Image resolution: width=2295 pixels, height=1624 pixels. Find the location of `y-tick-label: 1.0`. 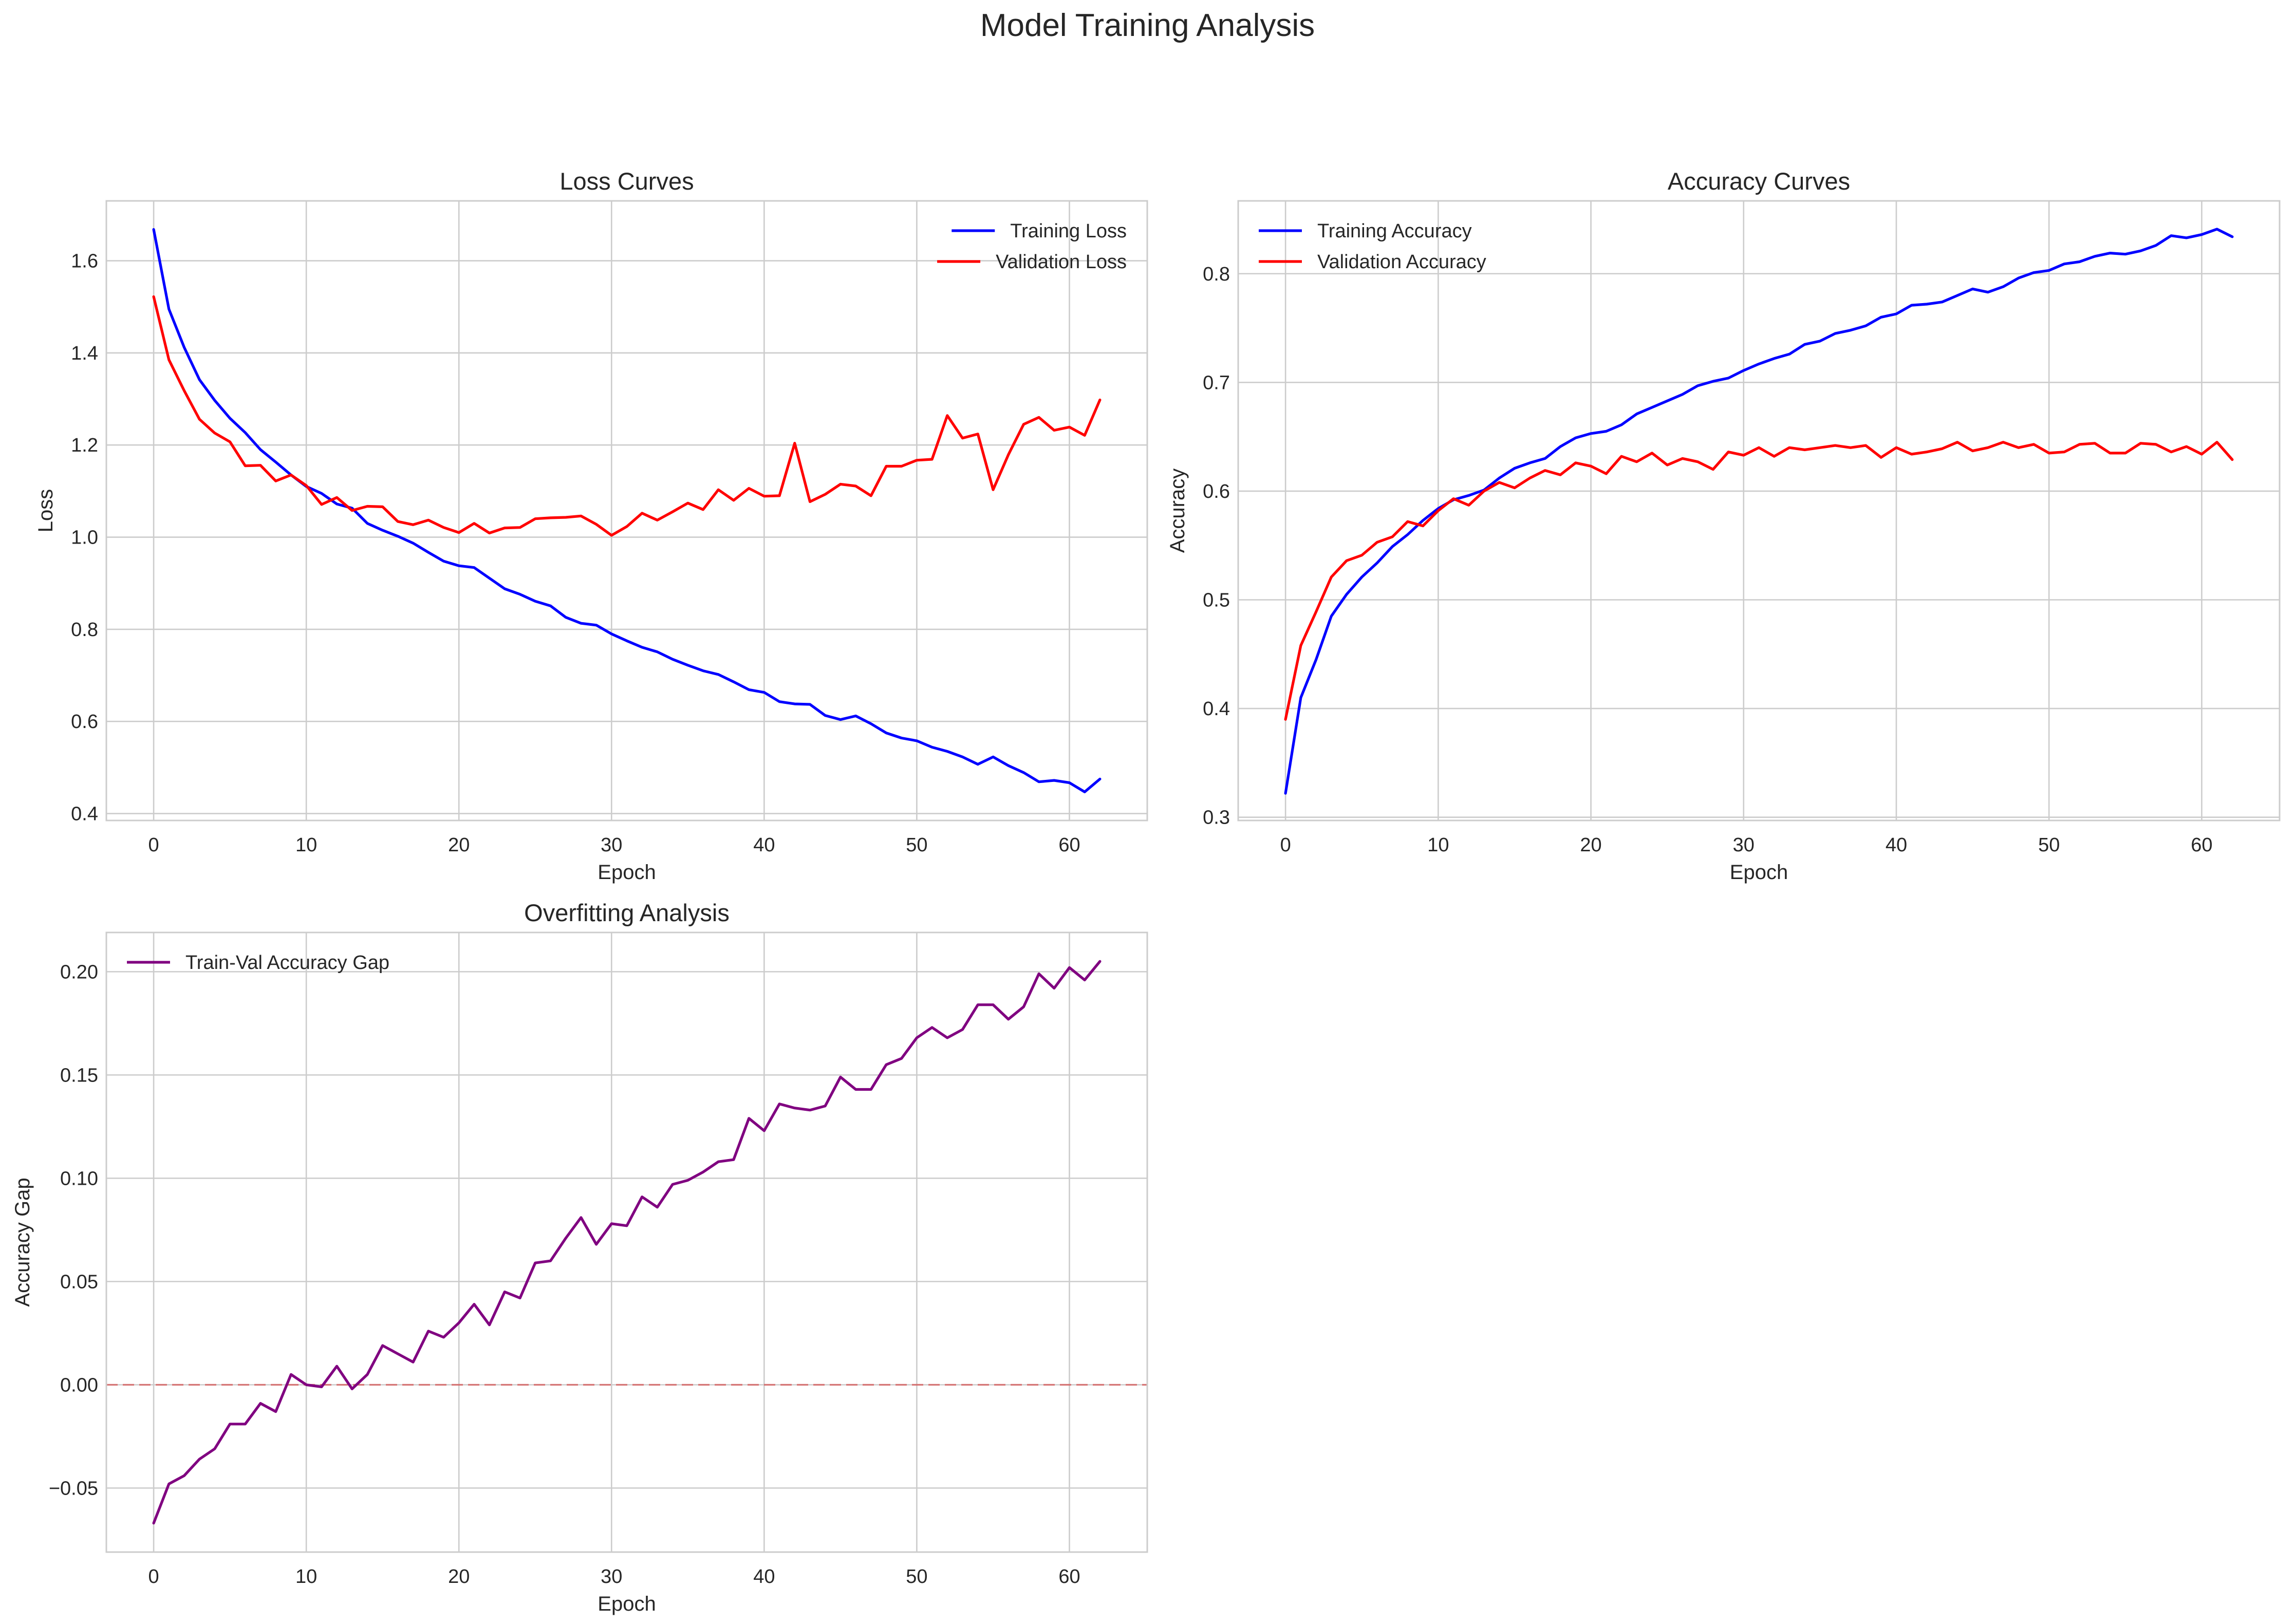

y-tick-label: 1.0 is located at coordinates (85, 538).